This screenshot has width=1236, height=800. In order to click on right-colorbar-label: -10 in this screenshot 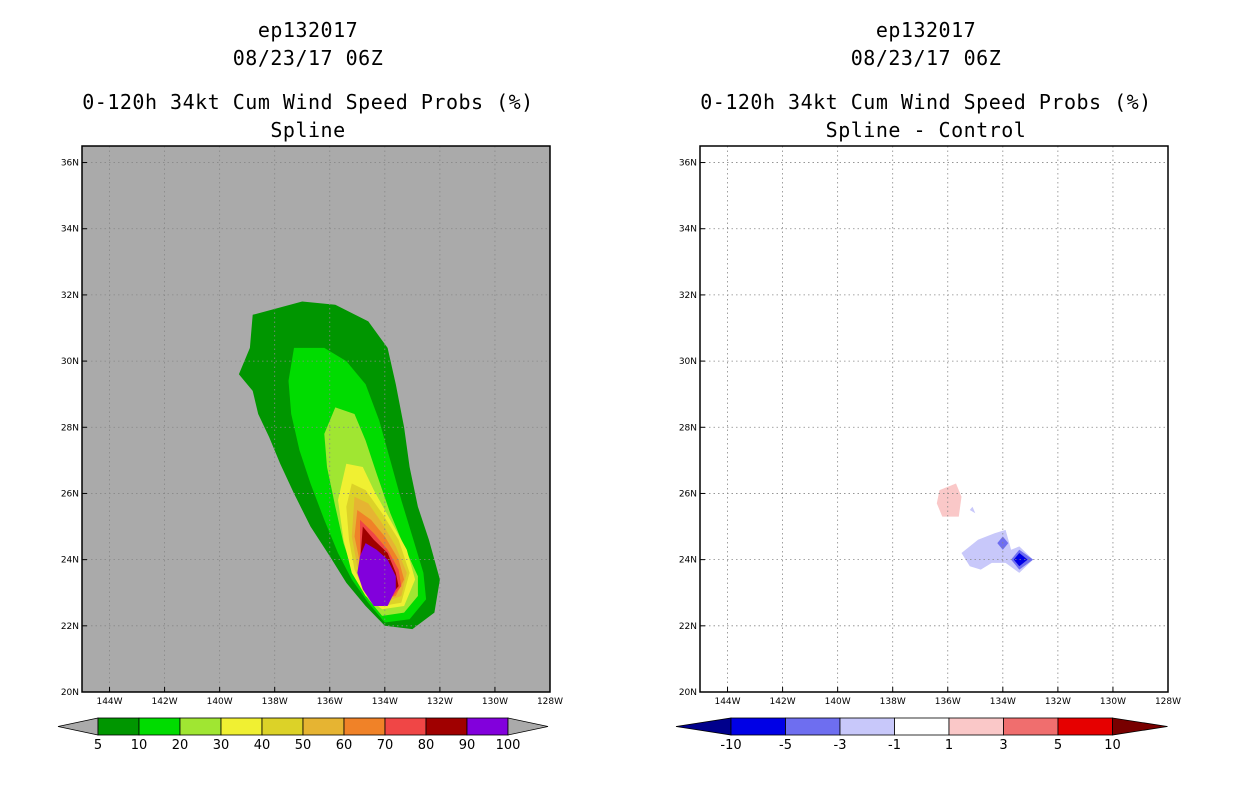, I will do `click(730, 745)`.